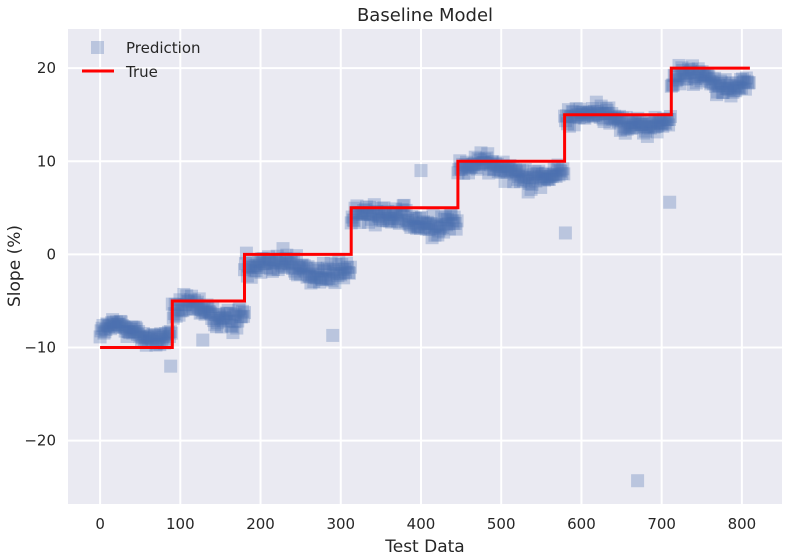  Describe the element at coordinates (40, 254) in the screenshot. I see `y-tick-labels: −20 −10 0 10 20` at that location.